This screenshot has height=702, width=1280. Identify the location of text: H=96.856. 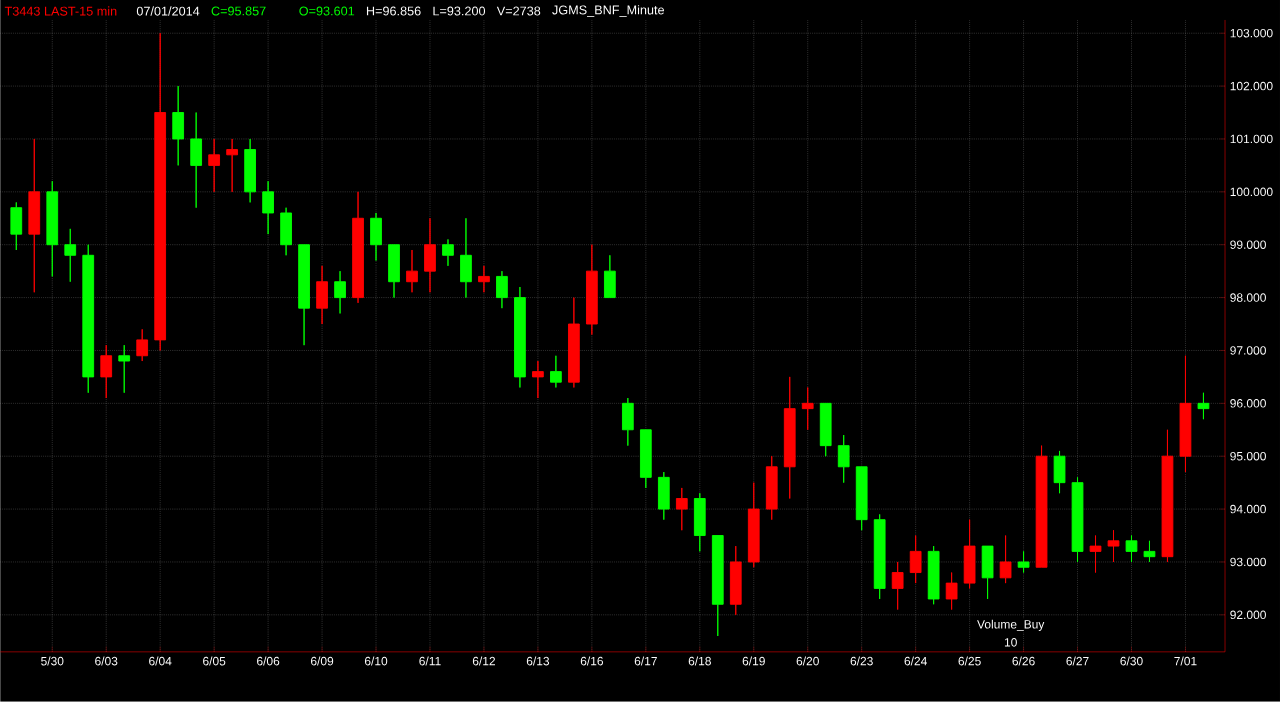
(393, 11).